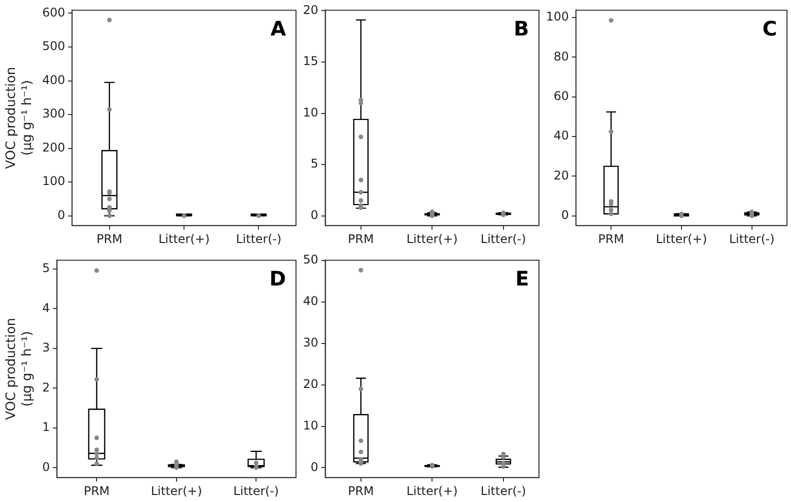  I want to click on y-tick-label: 600, so click(54, 12).